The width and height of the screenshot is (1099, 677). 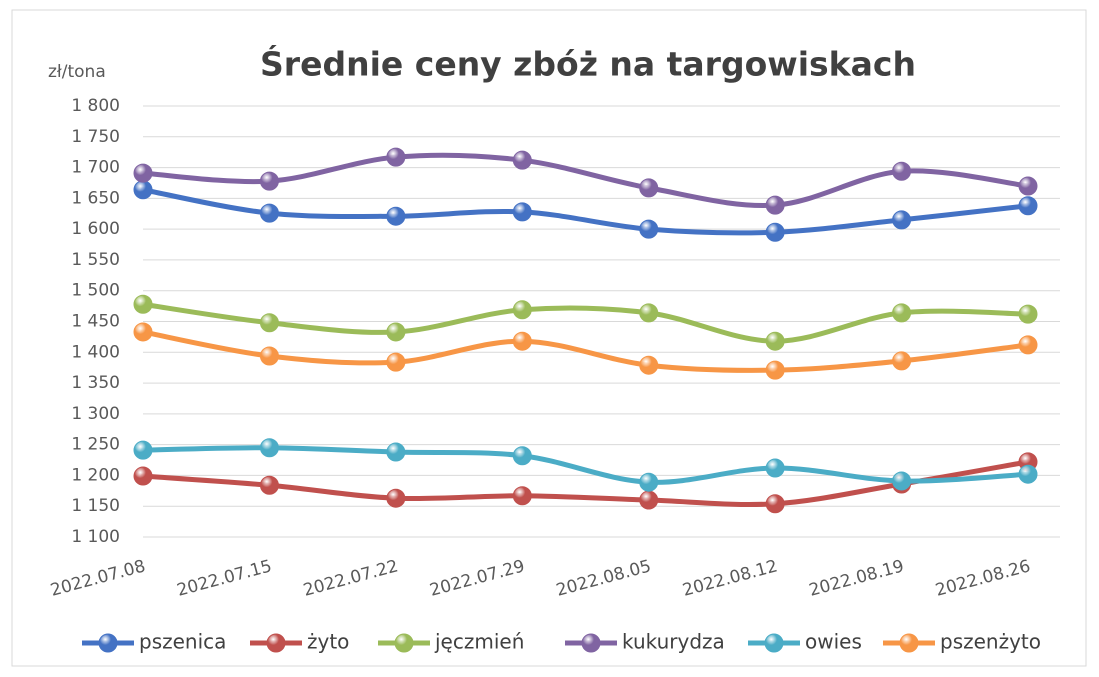 I want to click on chart-title: Średnie ceny zbóż na targowiskach, so click(x=588, y=64).